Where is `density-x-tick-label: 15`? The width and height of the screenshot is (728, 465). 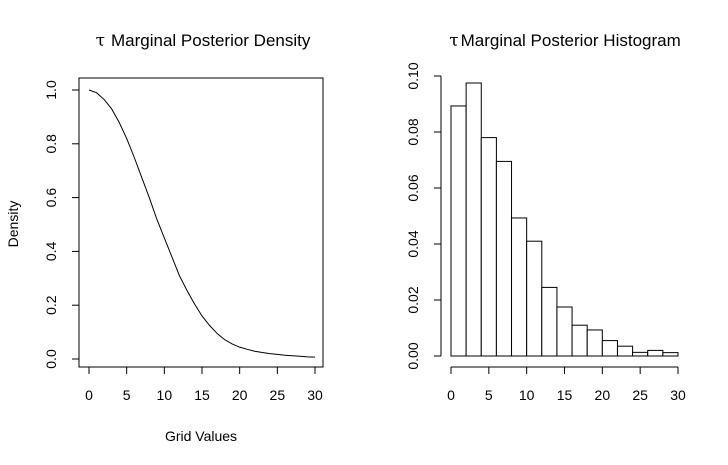 density-x-tick-label: 15 is located at coordinates (202, 395).